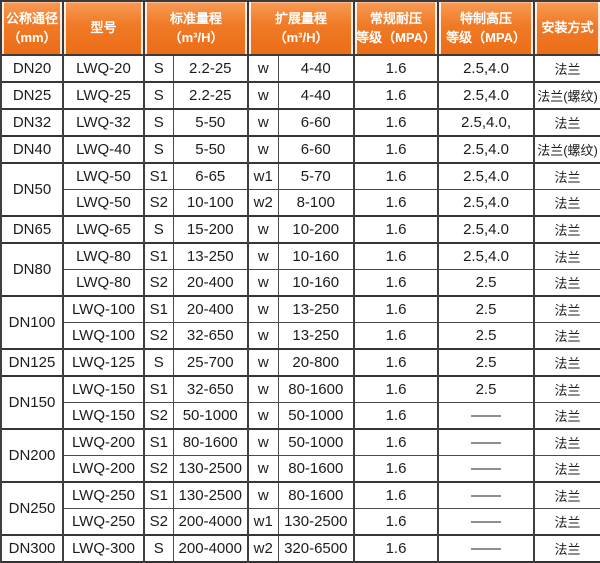  I want to click on header-installation: 安装方式, so click(566, 28).